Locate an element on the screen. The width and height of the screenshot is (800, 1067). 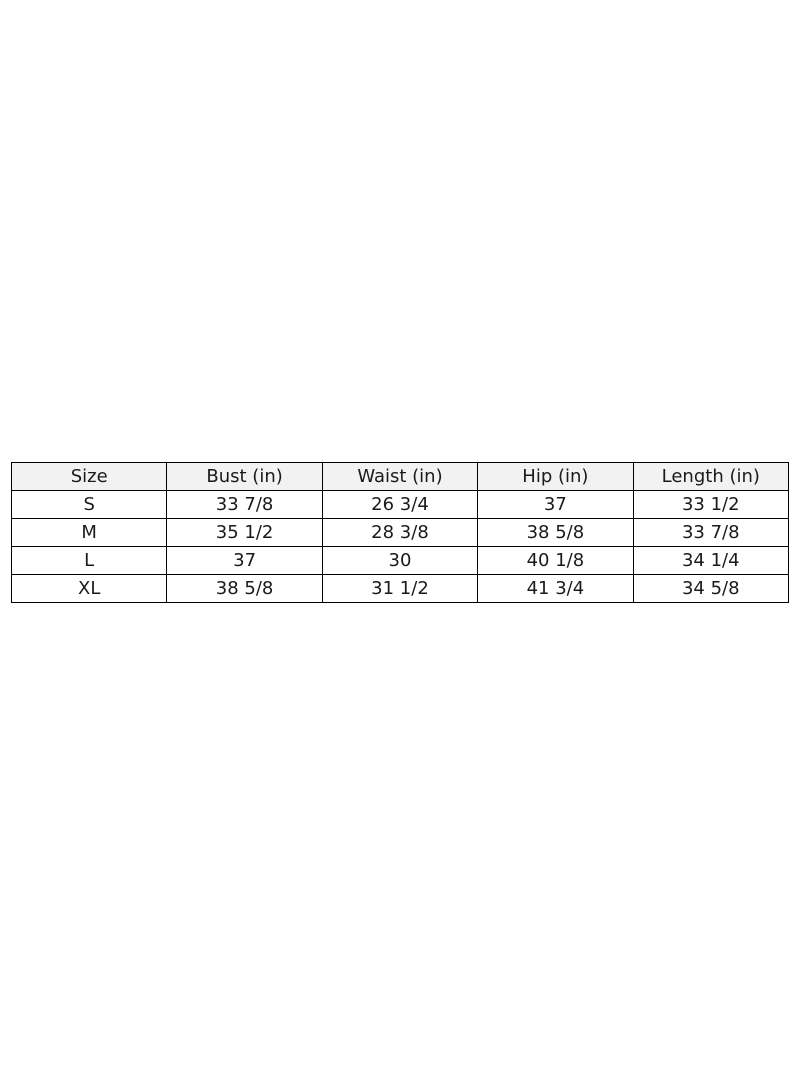
cell-size: L is located at coordinates (89, 560).